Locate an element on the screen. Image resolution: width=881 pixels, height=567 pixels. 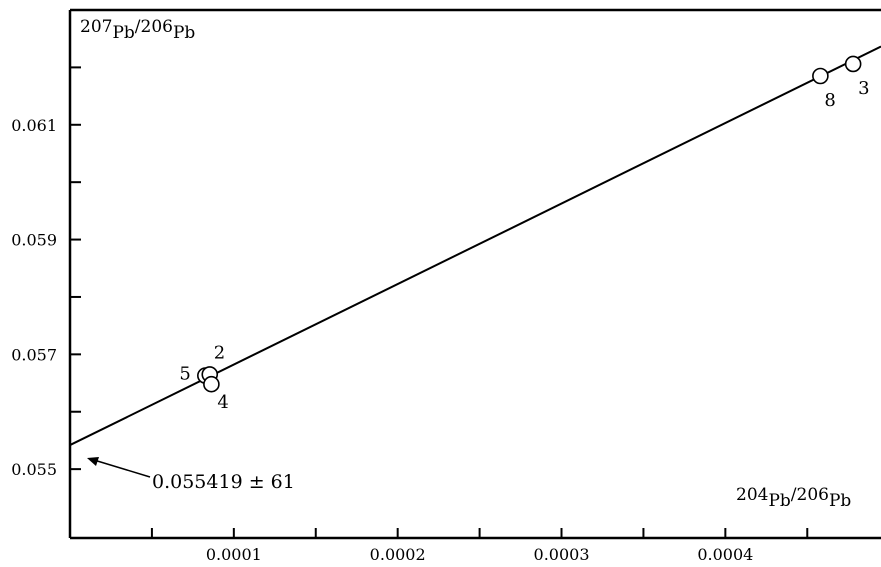
point-label-3: 3 is located at coordinates (863, 88).